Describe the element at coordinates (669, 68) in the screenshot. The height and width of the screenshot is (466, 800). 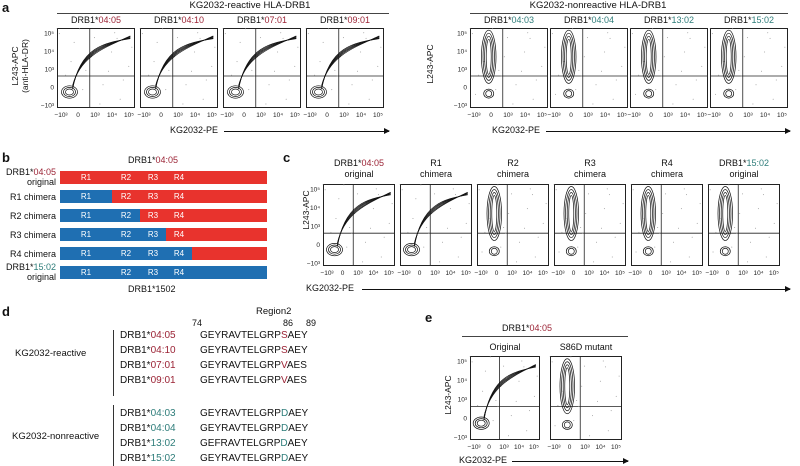
I see `panel-a-plot-6-frame` at that location.